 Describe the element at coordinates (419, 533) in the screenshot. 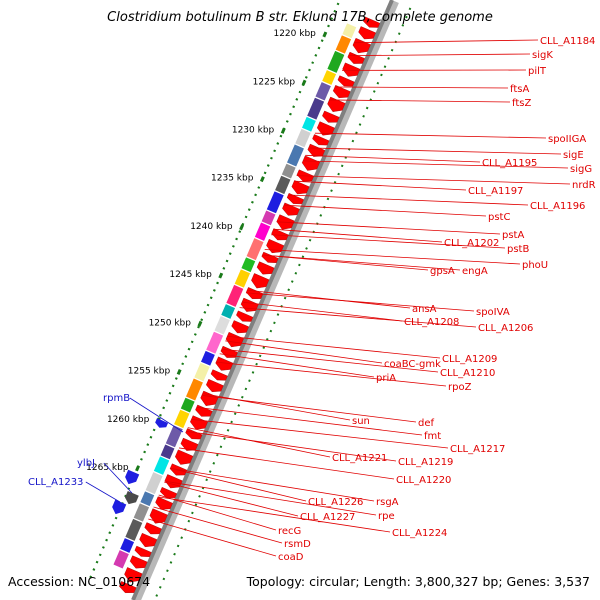

I see `gene-label-CLL_A1224: CLL_A1224` at that location.